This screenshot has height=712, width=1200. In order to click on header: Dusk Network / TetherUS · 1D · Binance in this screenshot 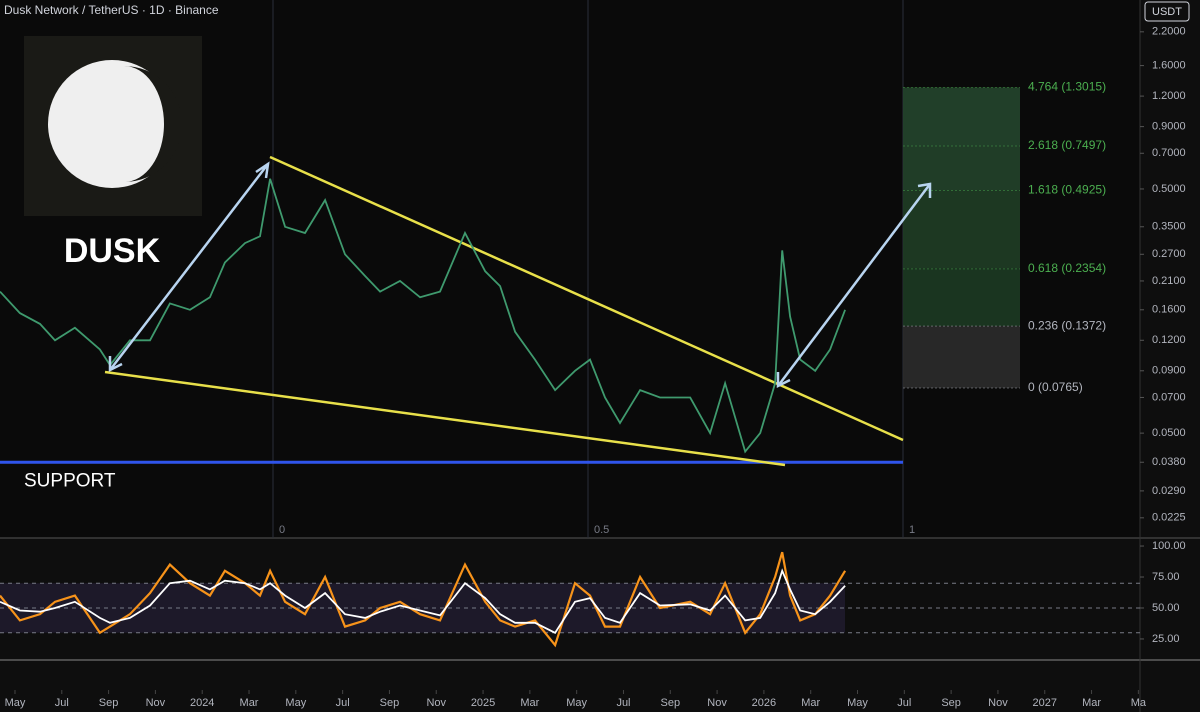, I will do `click(111, 10)`.